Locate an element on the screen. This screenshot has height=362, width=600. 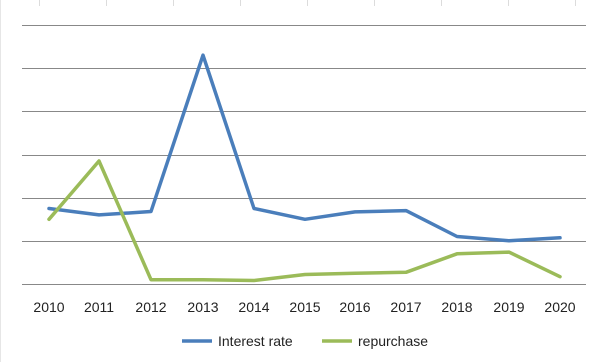
x-tick-label: 2017 is located at coordinates (405, 307).